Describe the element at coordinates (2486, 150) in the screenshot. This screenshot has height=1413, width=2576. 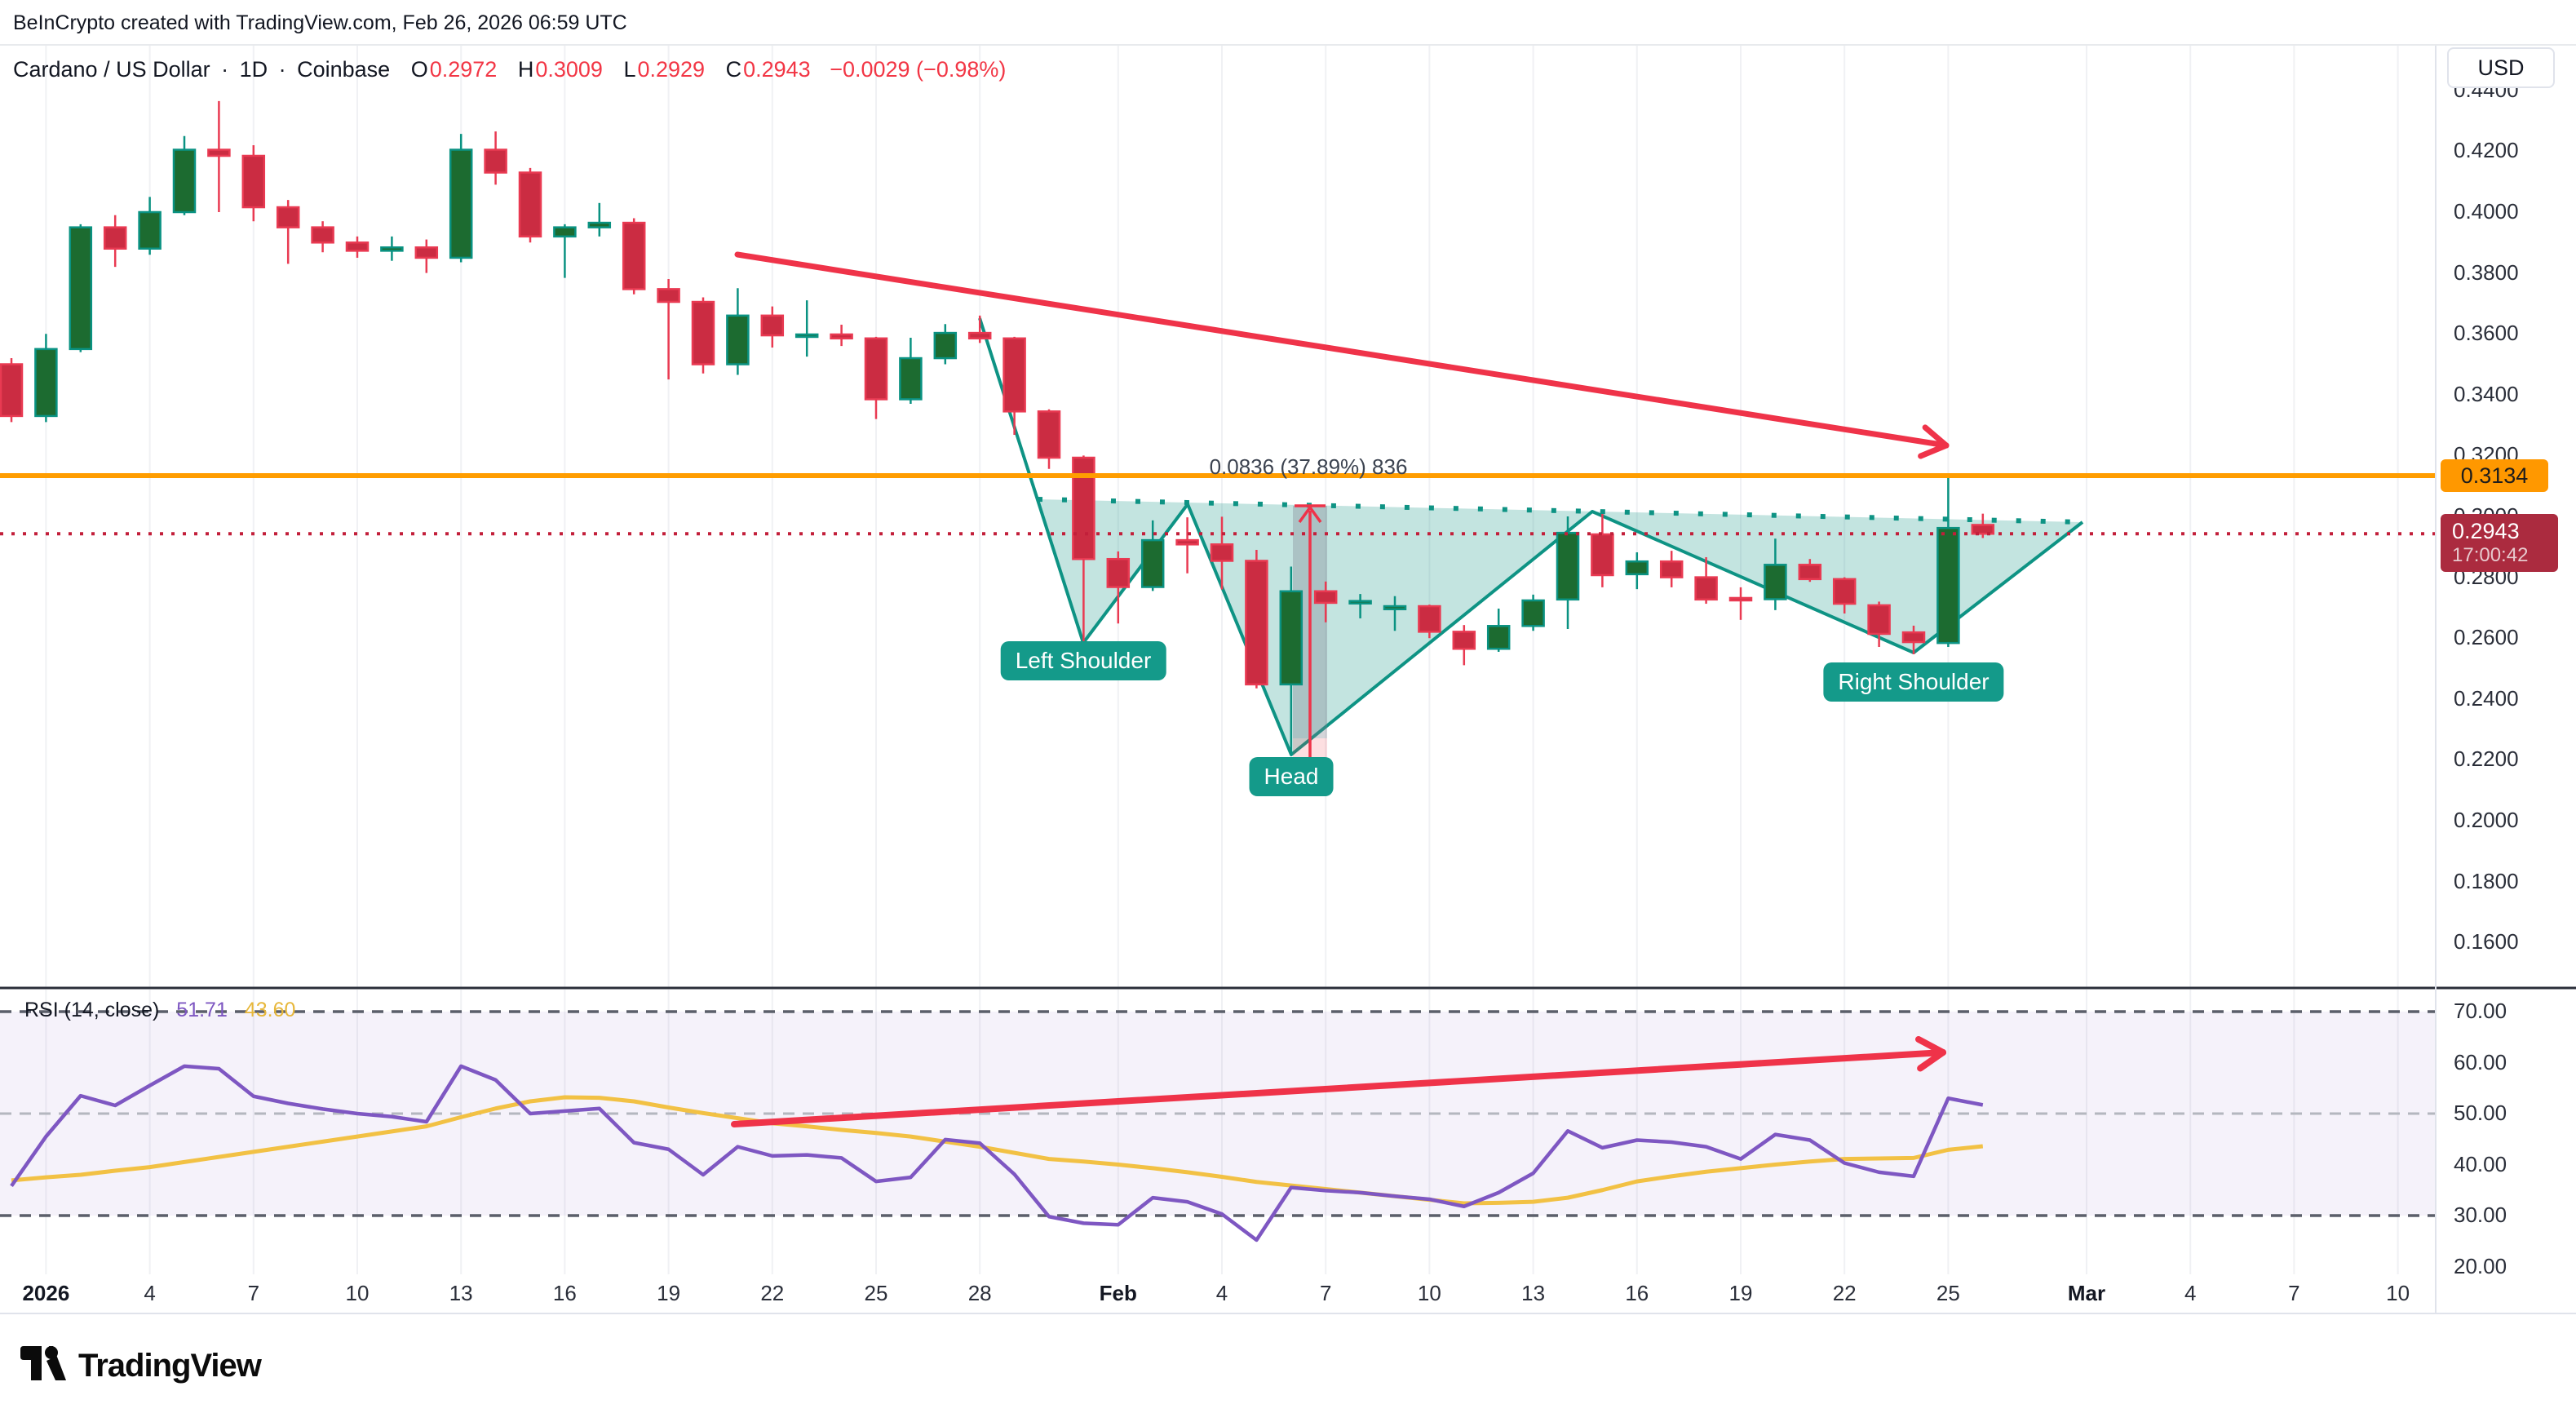
I see `price-tick-label: 0.4200` at that location.